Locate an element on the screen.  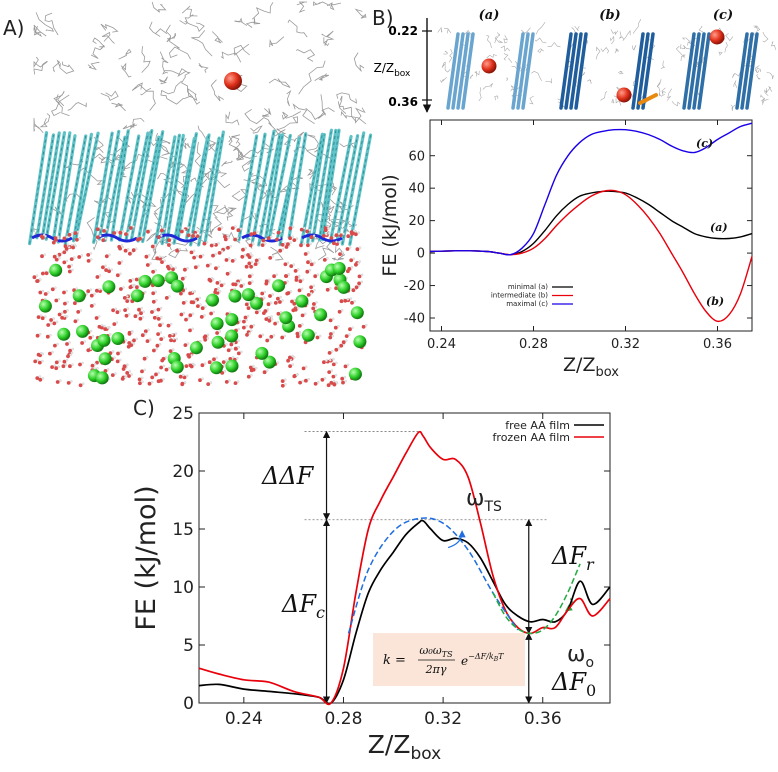
z-bottom-label: 0.36 is located at coordinates (403, 102).